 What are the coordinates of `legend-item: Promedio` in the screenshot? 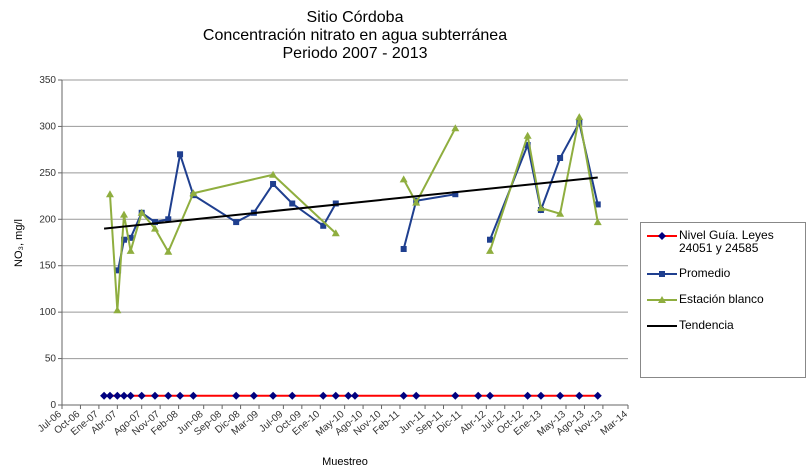 It's located at (723, 274).